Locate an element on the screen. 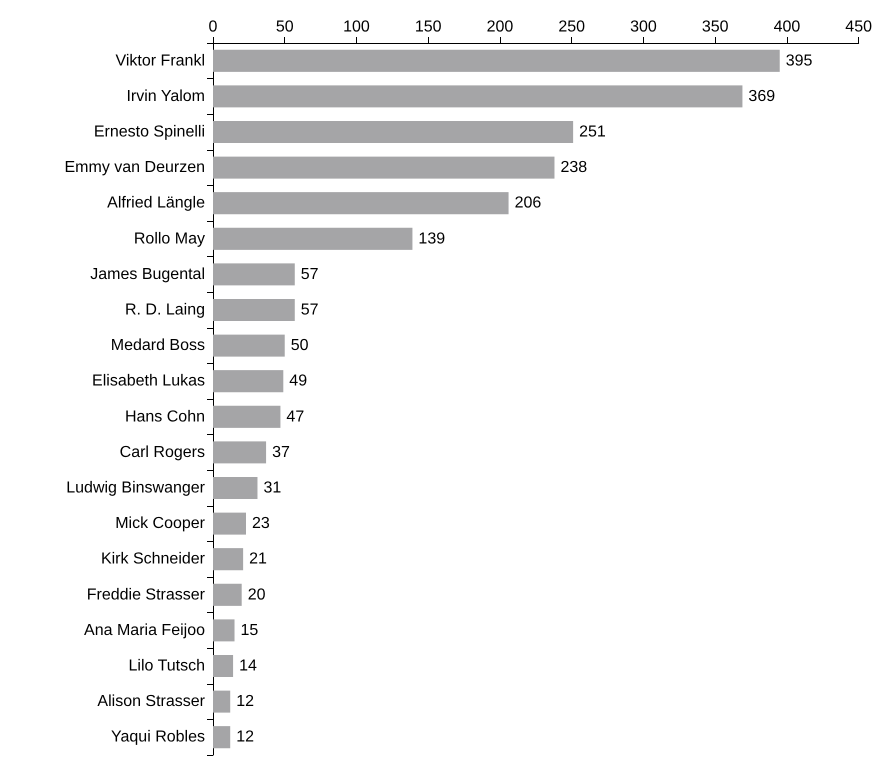 The width and height of the screenshot is (883, 767). y-tick-label: Viktor Frankl is located at coordinates (160, 61).